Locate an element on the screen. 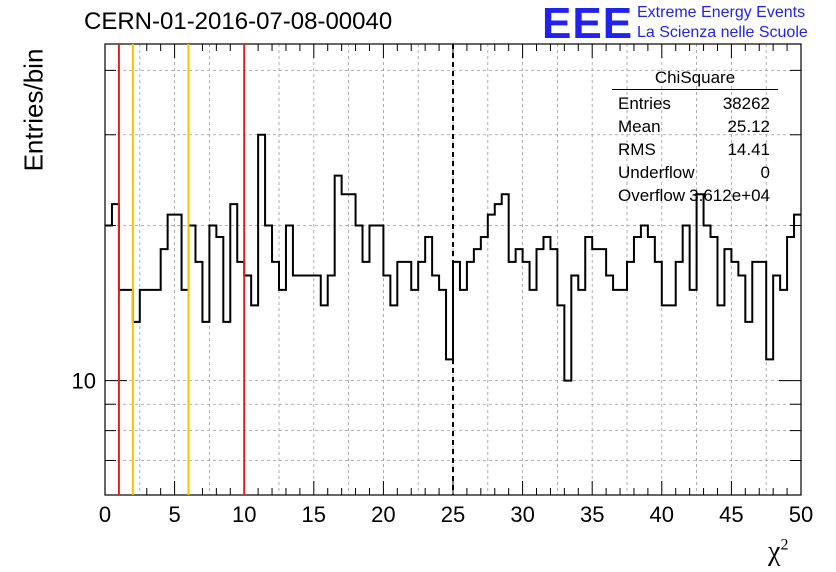  stats-label: RMS is located at coordinates (637, 149).